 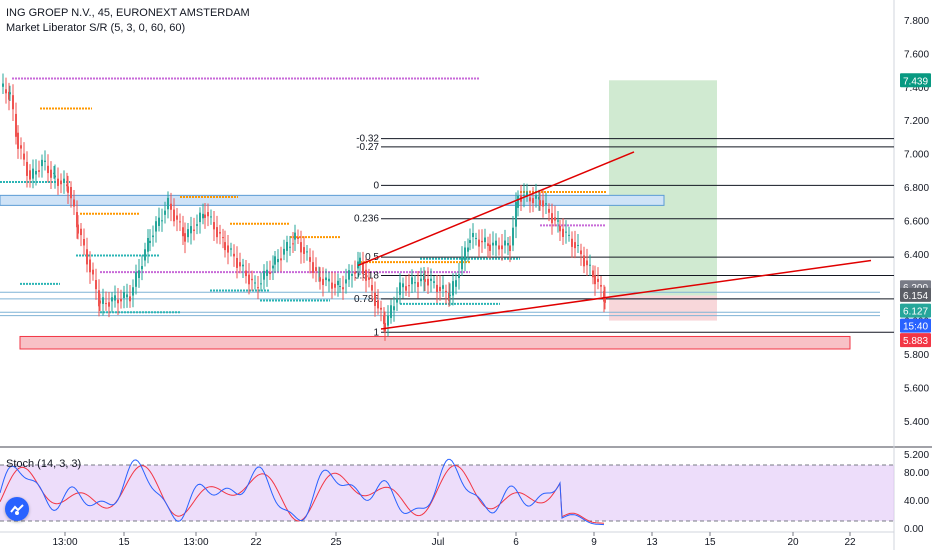 I want to click on tradingview-logo-icon, so click(x=17, y=509).